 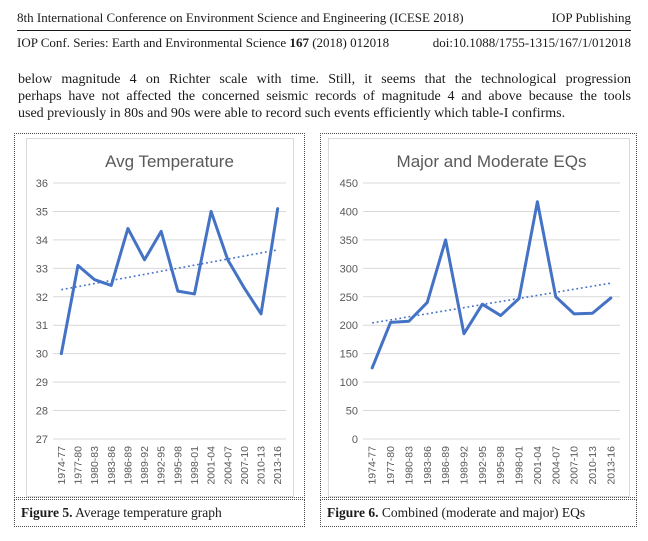 I want to click on y-tick-label: 0, so click(x=354, y=440).